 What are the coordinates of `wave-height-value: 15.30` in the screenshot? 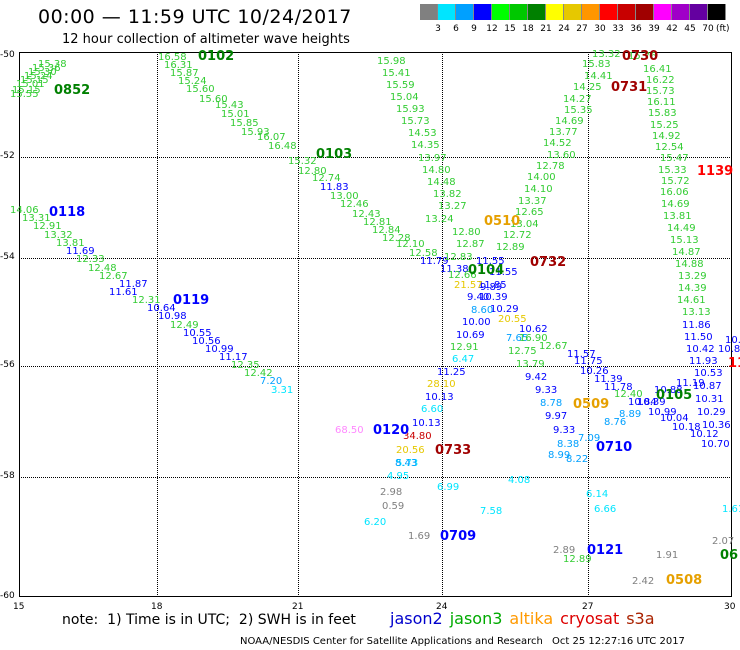 It's located at (42, 72).